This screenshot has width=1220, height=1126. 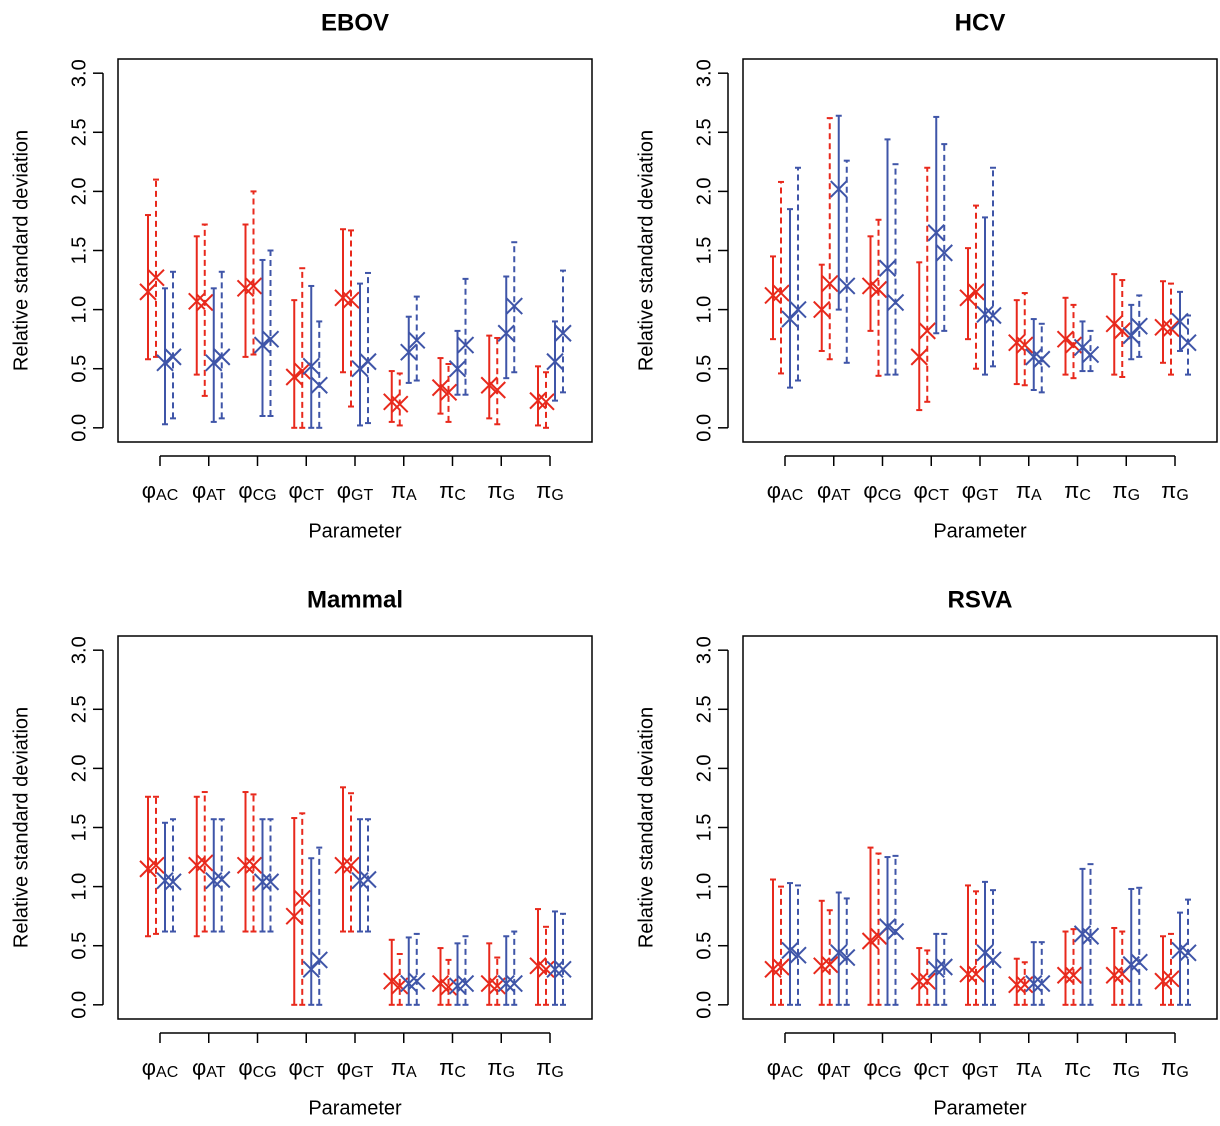 I want to click on x-tick-label: φAC, so click(x=785, y=1068).